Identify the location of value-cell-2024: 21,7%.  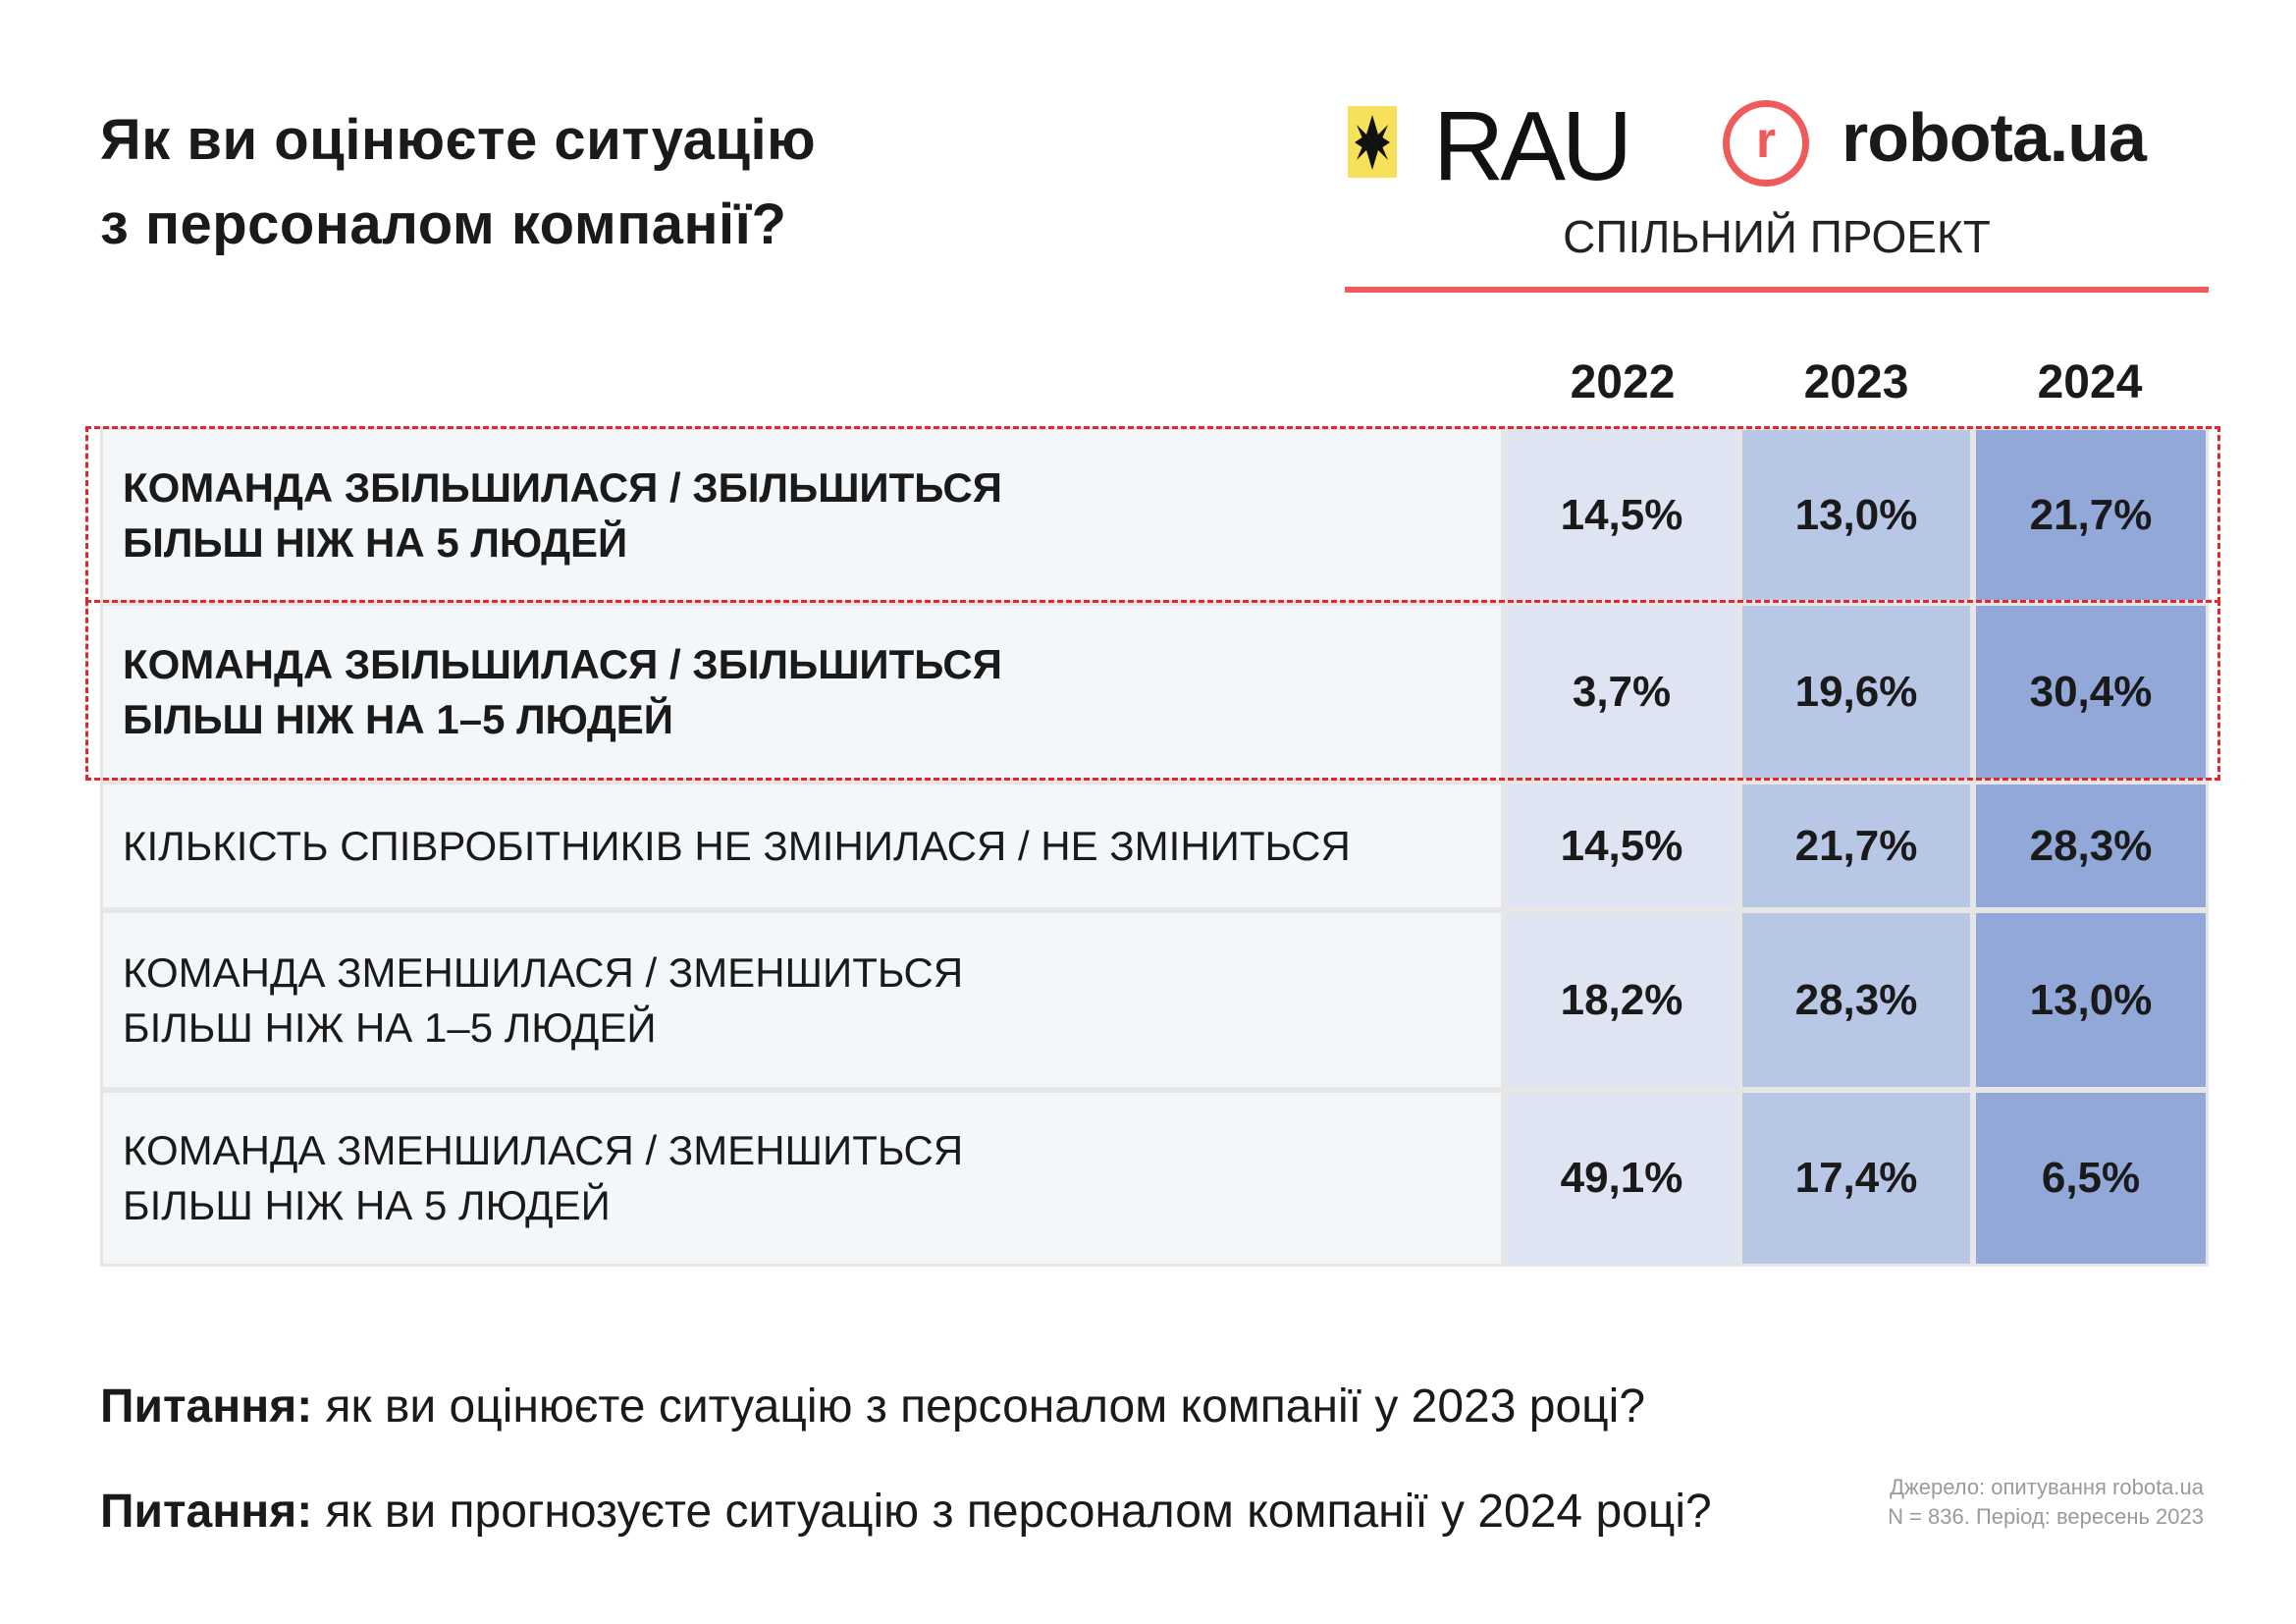
(2091, 515).